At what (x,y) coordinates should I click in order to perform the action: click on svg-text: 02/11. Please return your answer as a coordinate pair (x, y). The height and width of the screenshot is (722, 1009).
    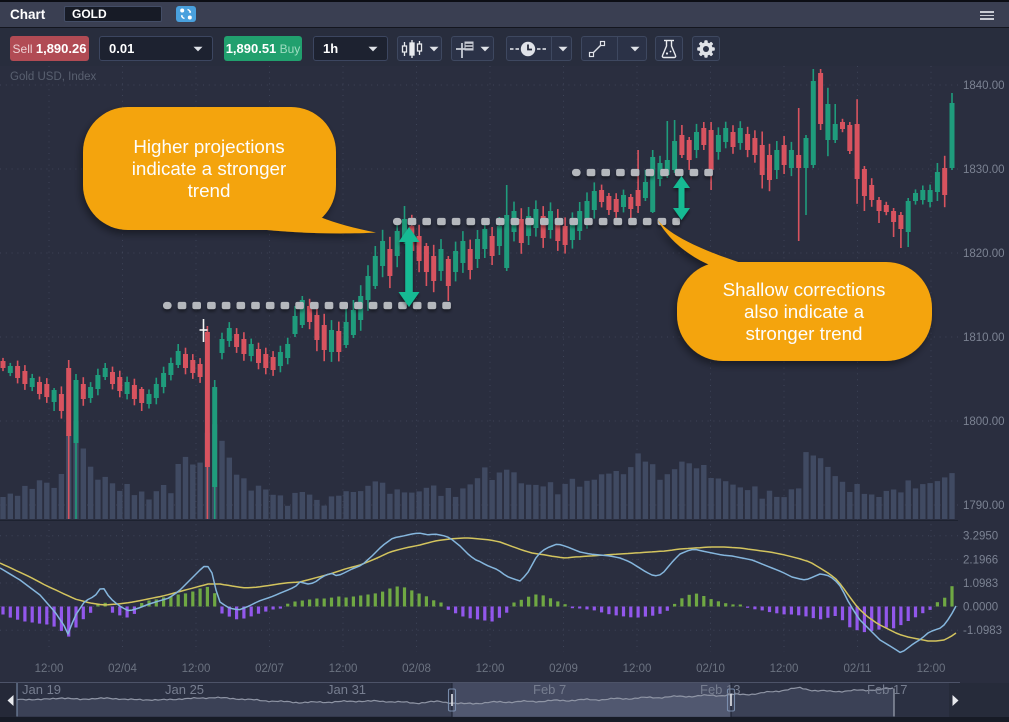
    Looking at the image, I should click on (858, 669).